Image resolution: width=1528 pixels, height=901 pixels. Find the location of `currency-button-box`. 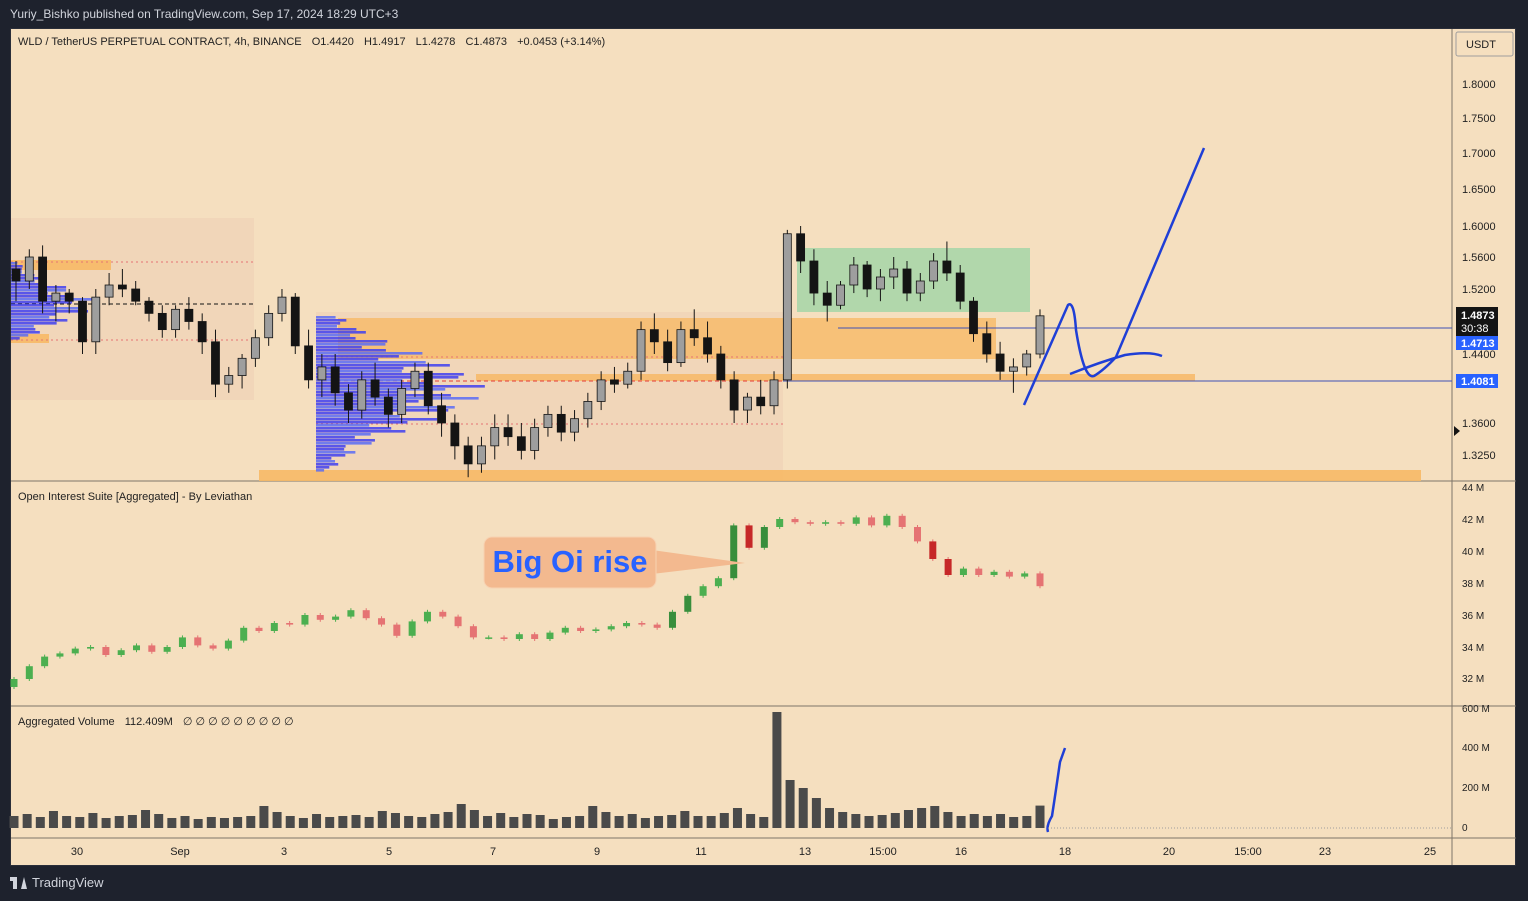

currency-button-box is located at coordinates (1484, 44).